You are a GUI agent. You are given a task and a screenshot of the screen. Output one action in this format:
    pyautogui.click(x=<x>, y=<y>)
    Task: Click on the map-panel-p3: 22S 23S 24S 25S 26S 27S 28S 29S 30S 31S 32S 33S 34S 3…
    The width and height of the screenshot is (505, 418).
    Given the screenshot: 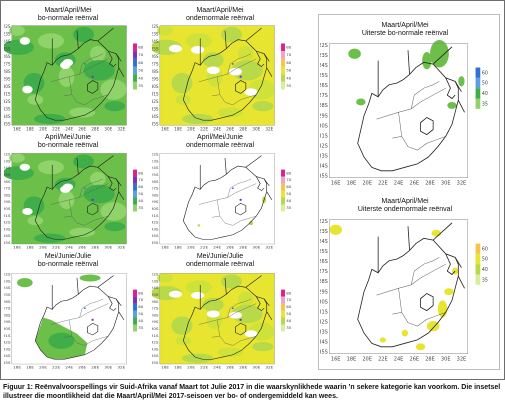 What is the action you would take?
    pyautogui.click(x=408, y=114)
    